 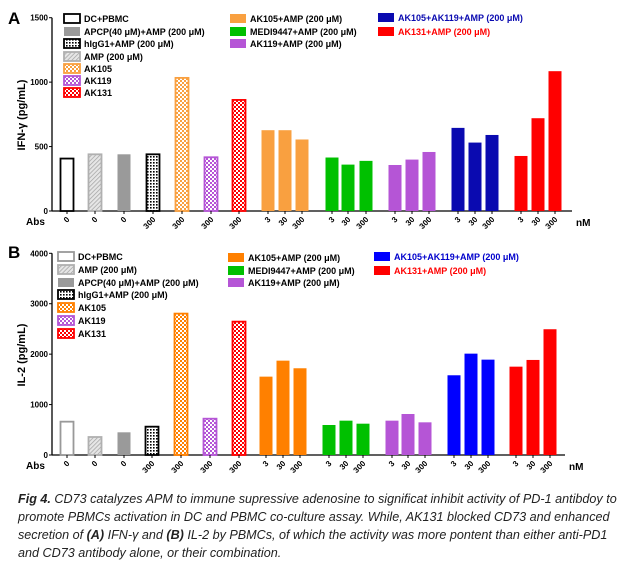 What do you see at coordinates (296, 44) in the screenshot?
I see `legend-label: AK119+AMP (200 μM)` at bounding box center [296, 44].